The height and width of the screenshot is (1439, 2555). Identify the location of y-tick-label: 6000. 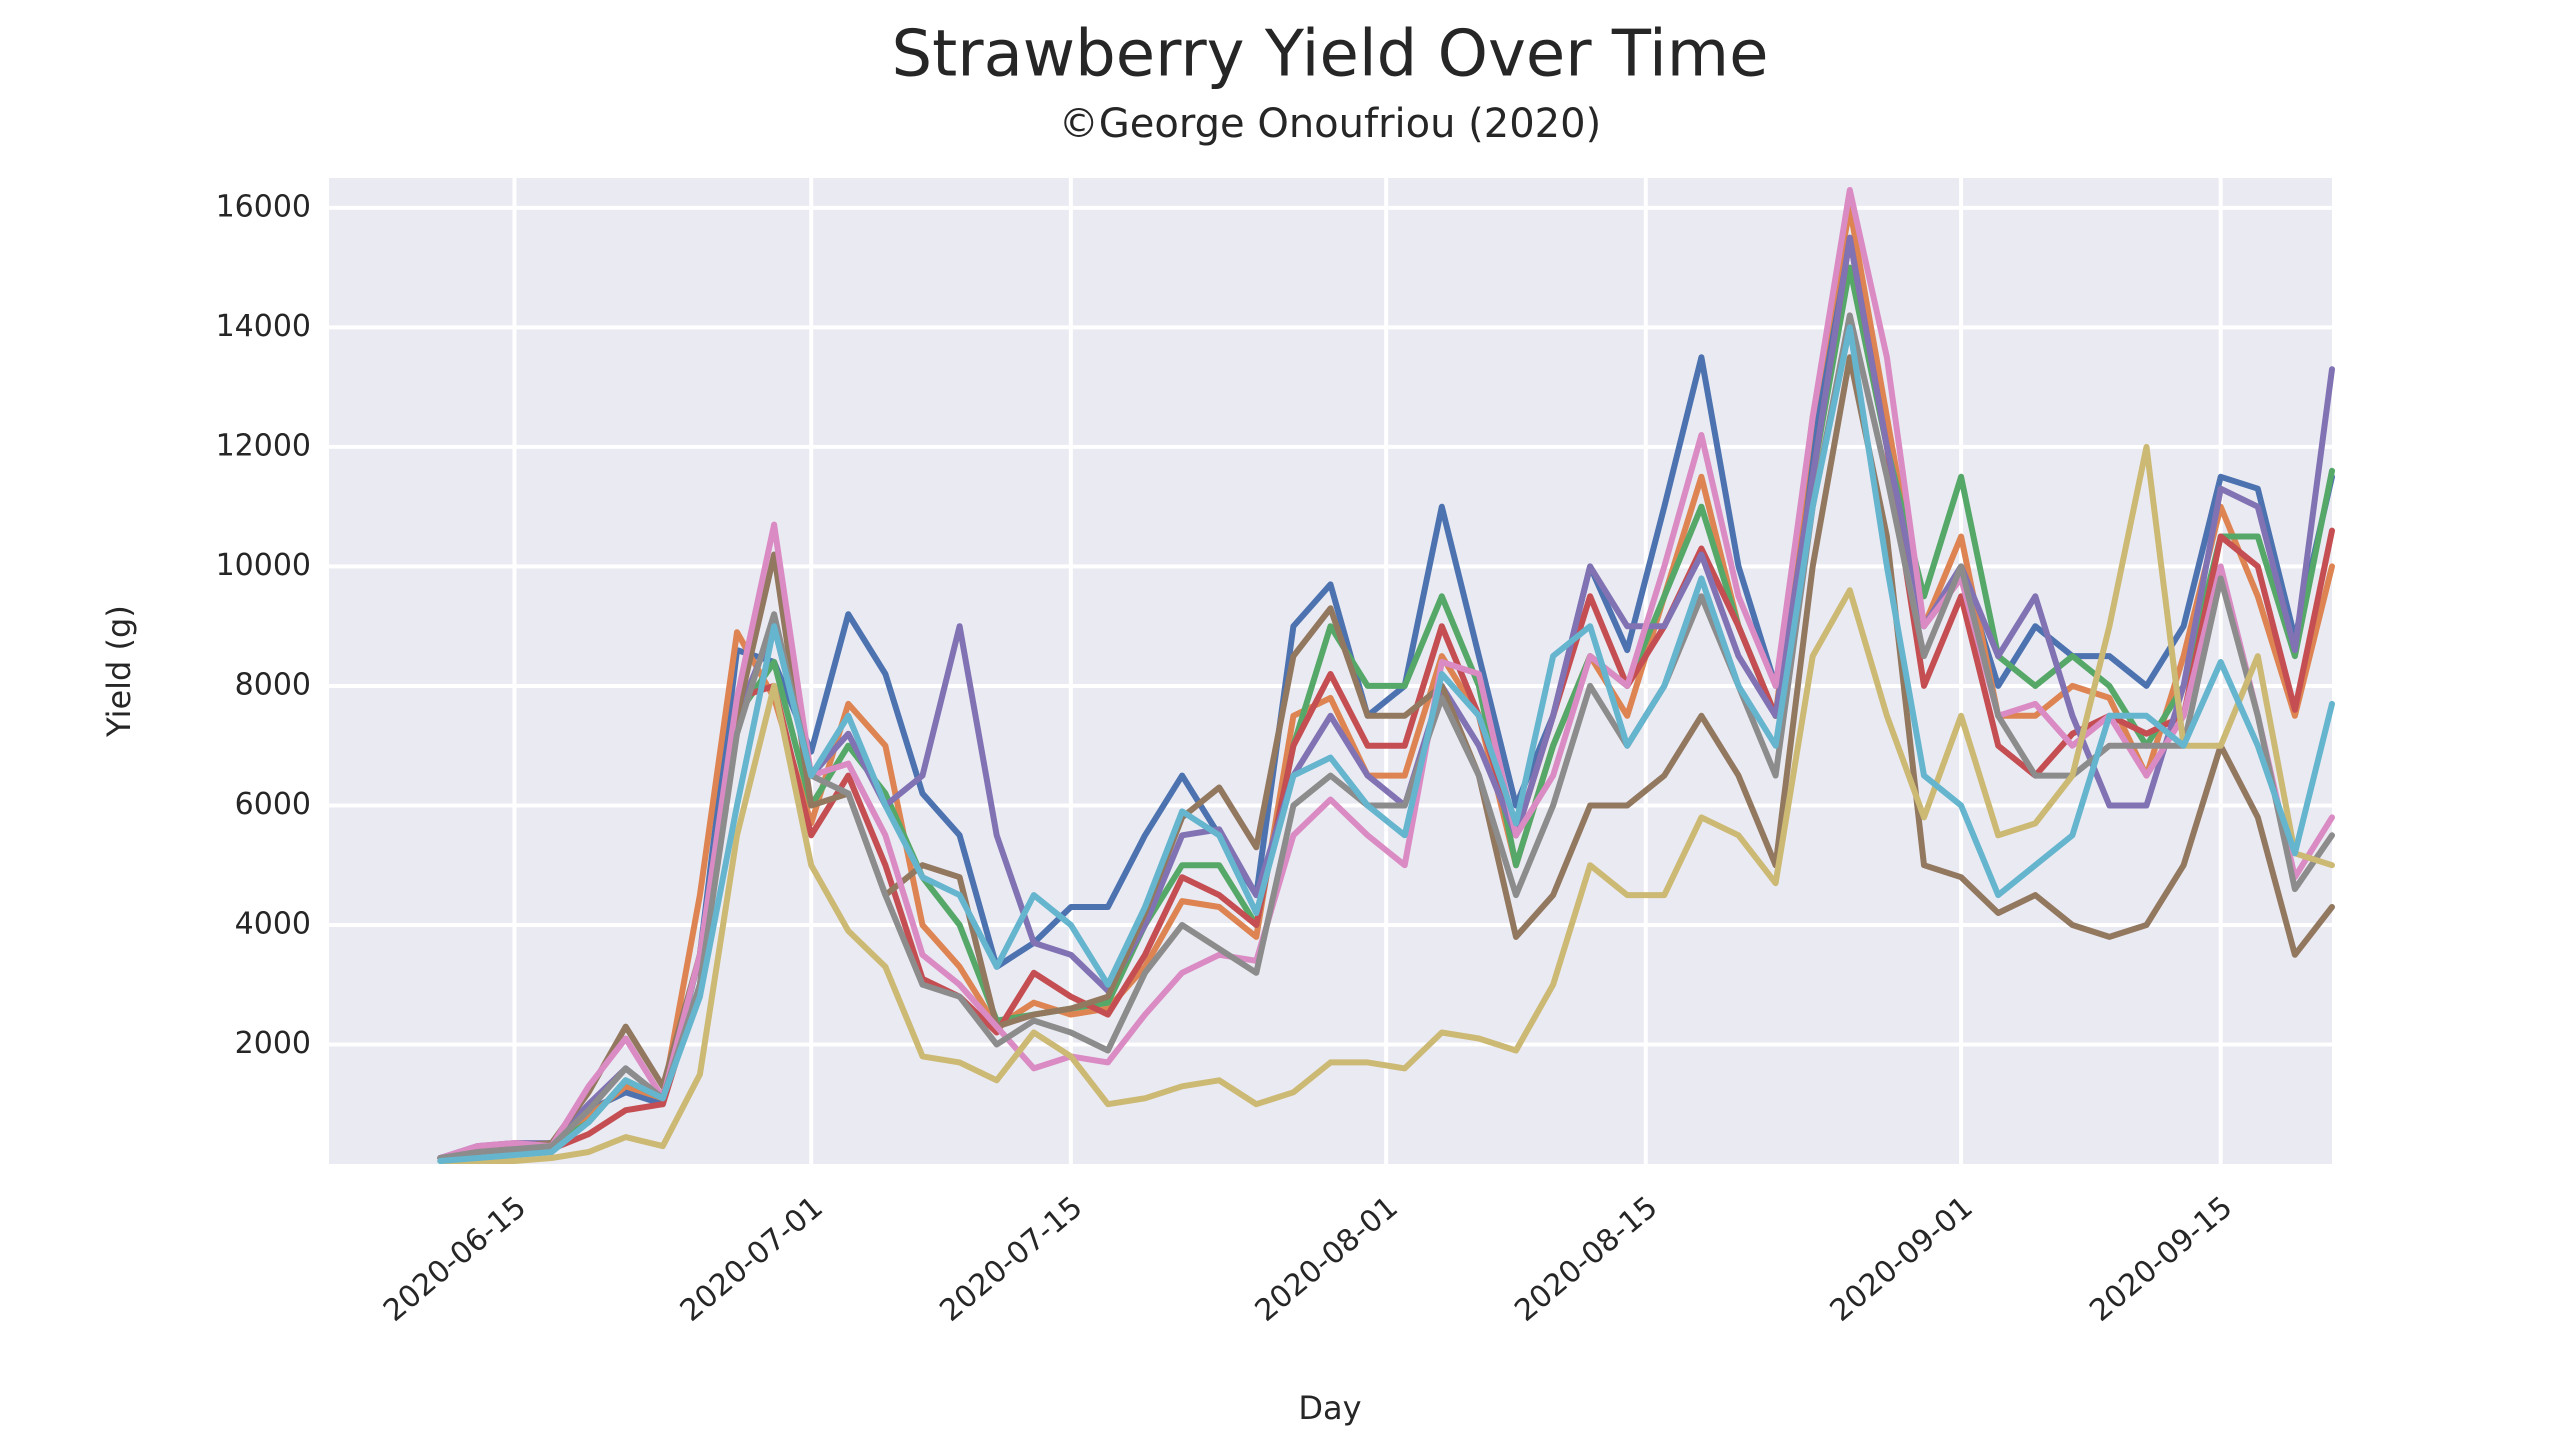
(273, 804).